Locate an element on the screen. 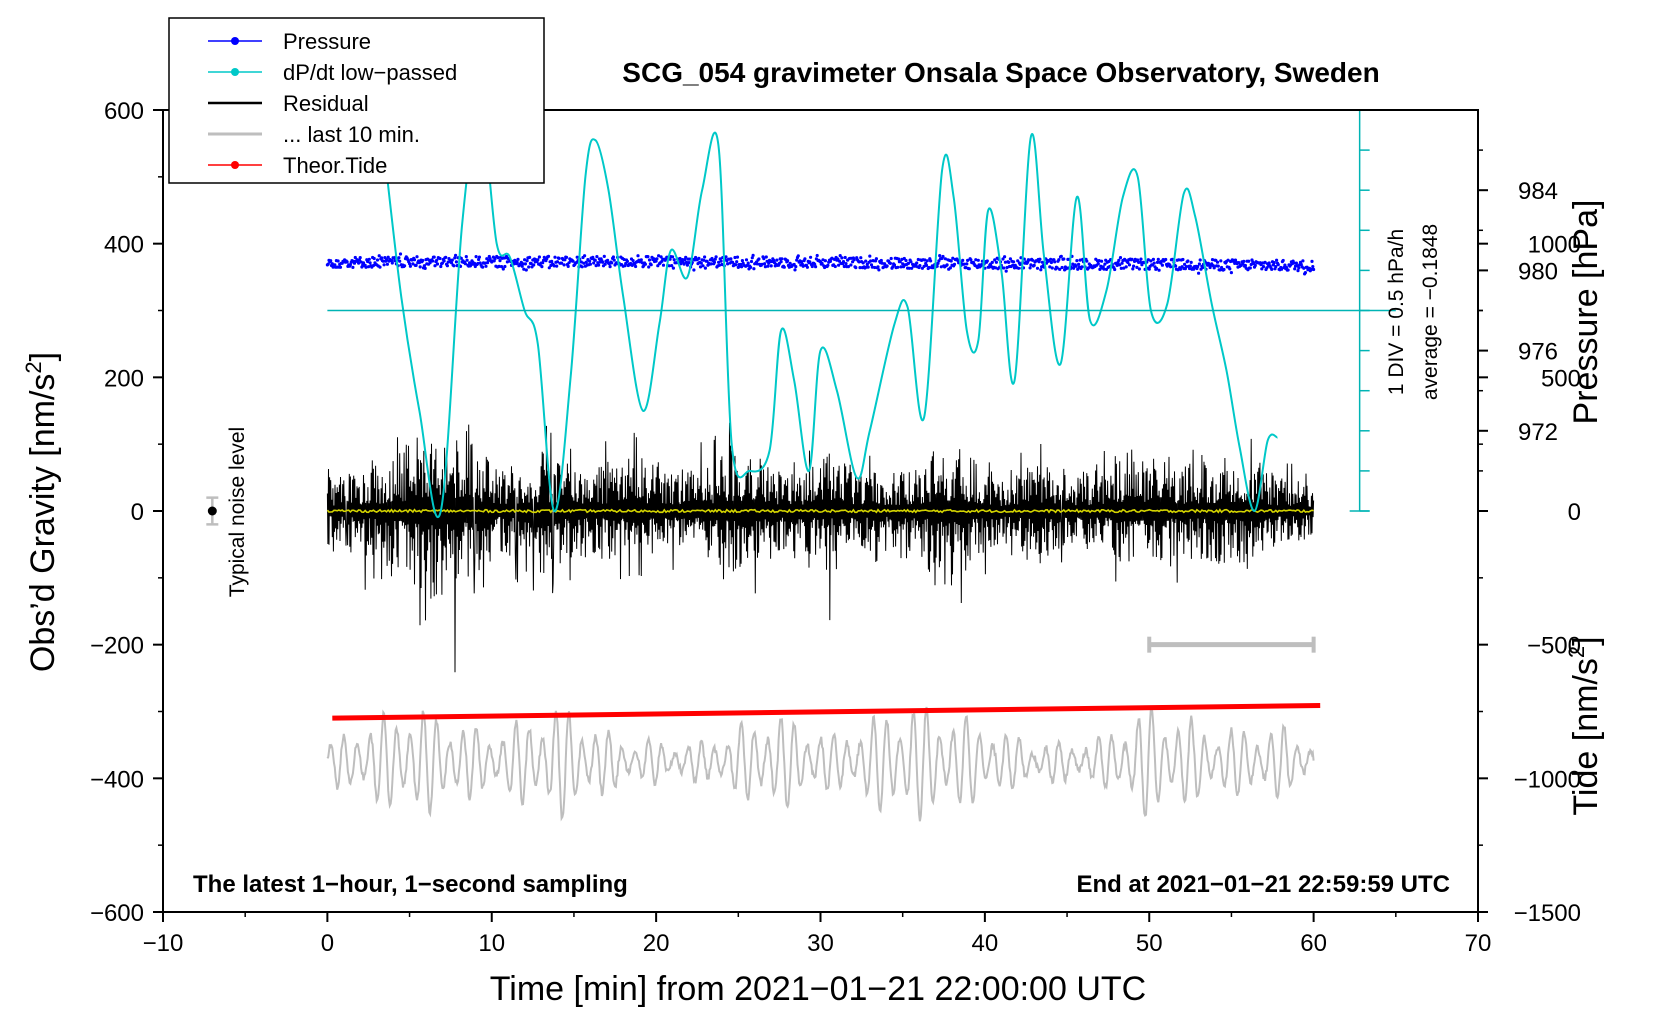  tide-tick-label: −1000 is located at coordinates (1547, 779).